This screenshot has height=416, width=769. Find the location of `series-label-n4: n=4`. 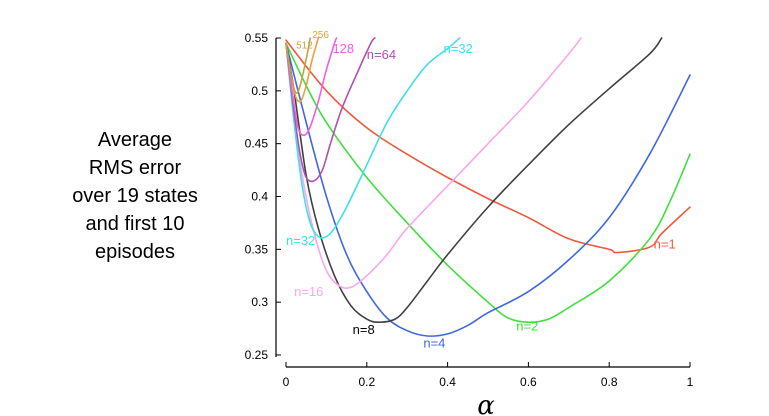

series-label-n4: n=4 is located at coordinates (434, 343).